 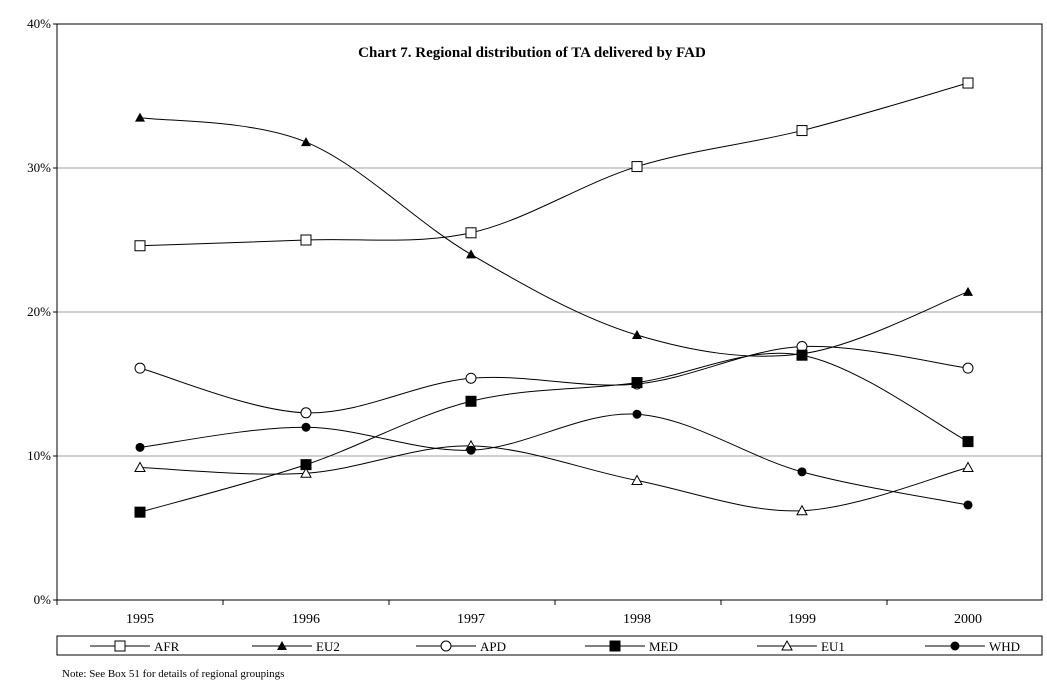 What do you see at coordinates (787, 645) in the screenshot?
I see `legend-marker-eu1` at bounding box center [787, 645].